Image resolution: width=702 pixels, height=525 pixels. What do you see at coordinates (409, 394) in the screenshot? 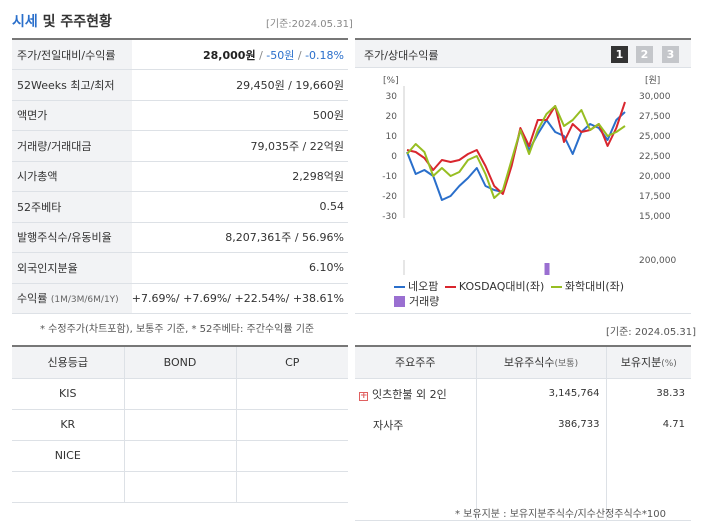
I see `holder-name: 잇츠한불 외 2인` at bounding box center [409, 394].